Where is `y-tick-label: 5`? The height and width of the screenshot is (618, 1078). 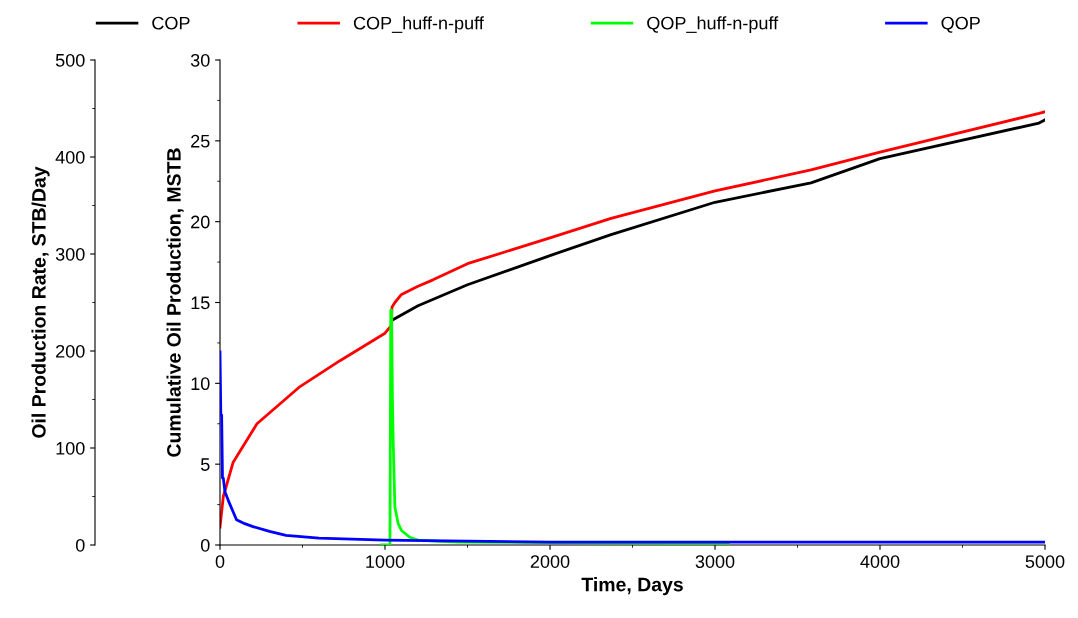 y-tick-label: 5 is located at coordinates (205, 464).